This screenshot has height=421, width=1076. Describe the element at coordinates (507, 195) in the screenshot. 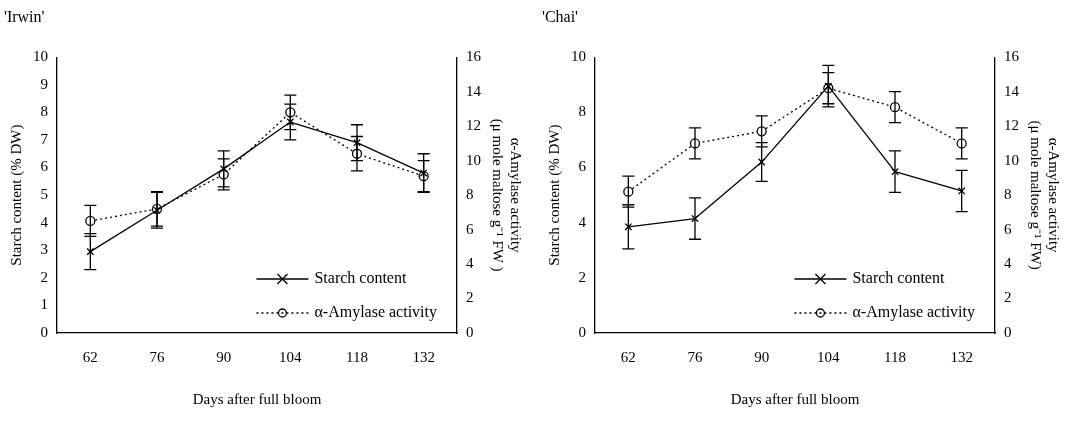

I see `y2-axis-title: α-Amylase activity (μ mole maltose g⁻¹ FW )` at that location.